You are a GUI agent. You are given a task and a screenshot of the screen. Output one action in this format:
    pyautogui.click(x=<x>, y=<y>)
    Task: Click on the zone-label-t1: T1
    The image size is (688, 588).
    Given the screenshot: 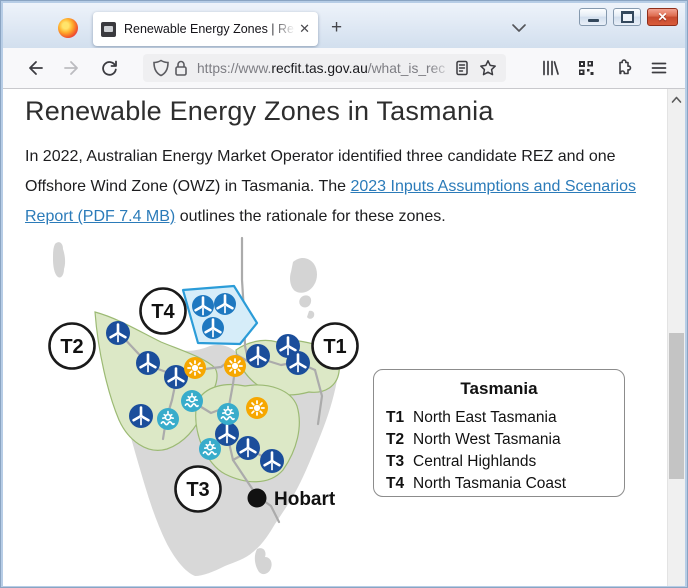 What is the action you would take?
    pyautogui.click(x=335, y=346)
    